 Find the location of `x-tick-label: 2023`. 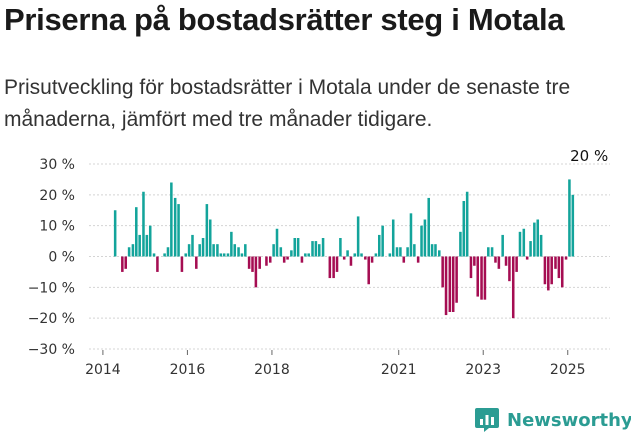

x-tick-label: 2023 is located at coordinates (483, 370).